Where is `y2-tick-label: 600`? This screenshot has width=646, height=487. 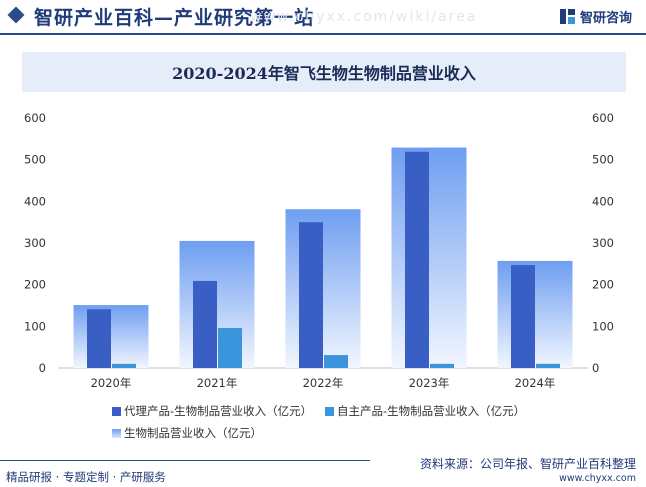
y2-tick-label: 600 is located at coordinates (603, 118).